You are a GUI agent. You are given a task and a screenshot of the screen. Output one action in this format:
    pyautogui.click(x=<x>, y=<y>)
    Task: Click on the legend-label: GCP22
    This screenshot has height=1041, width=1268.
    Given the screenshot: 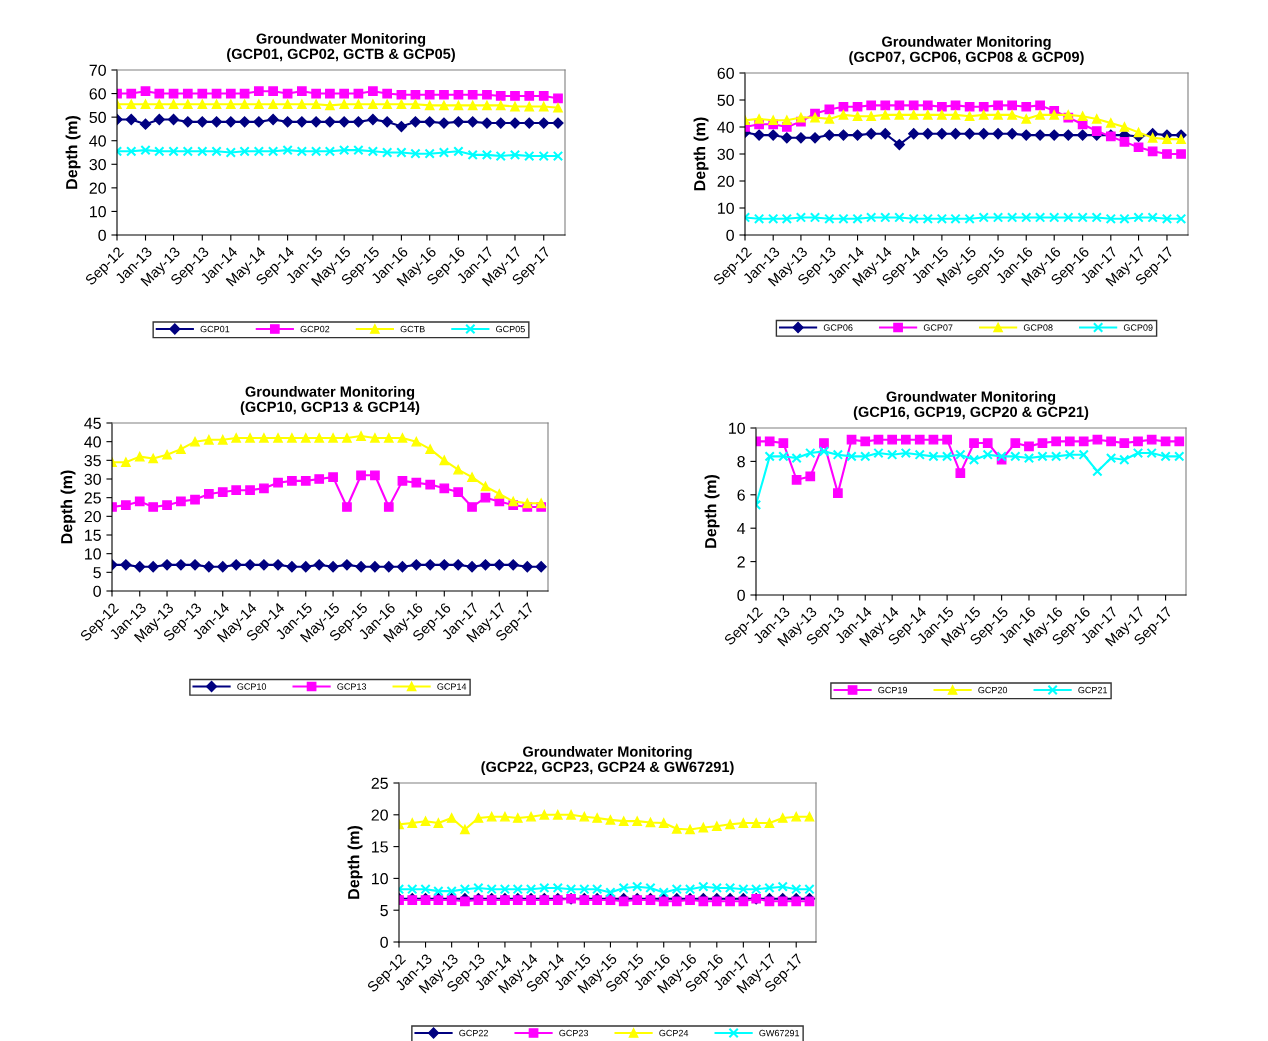 What is the action you would take?
    pyautogui.click(x=473, y=1033)
    